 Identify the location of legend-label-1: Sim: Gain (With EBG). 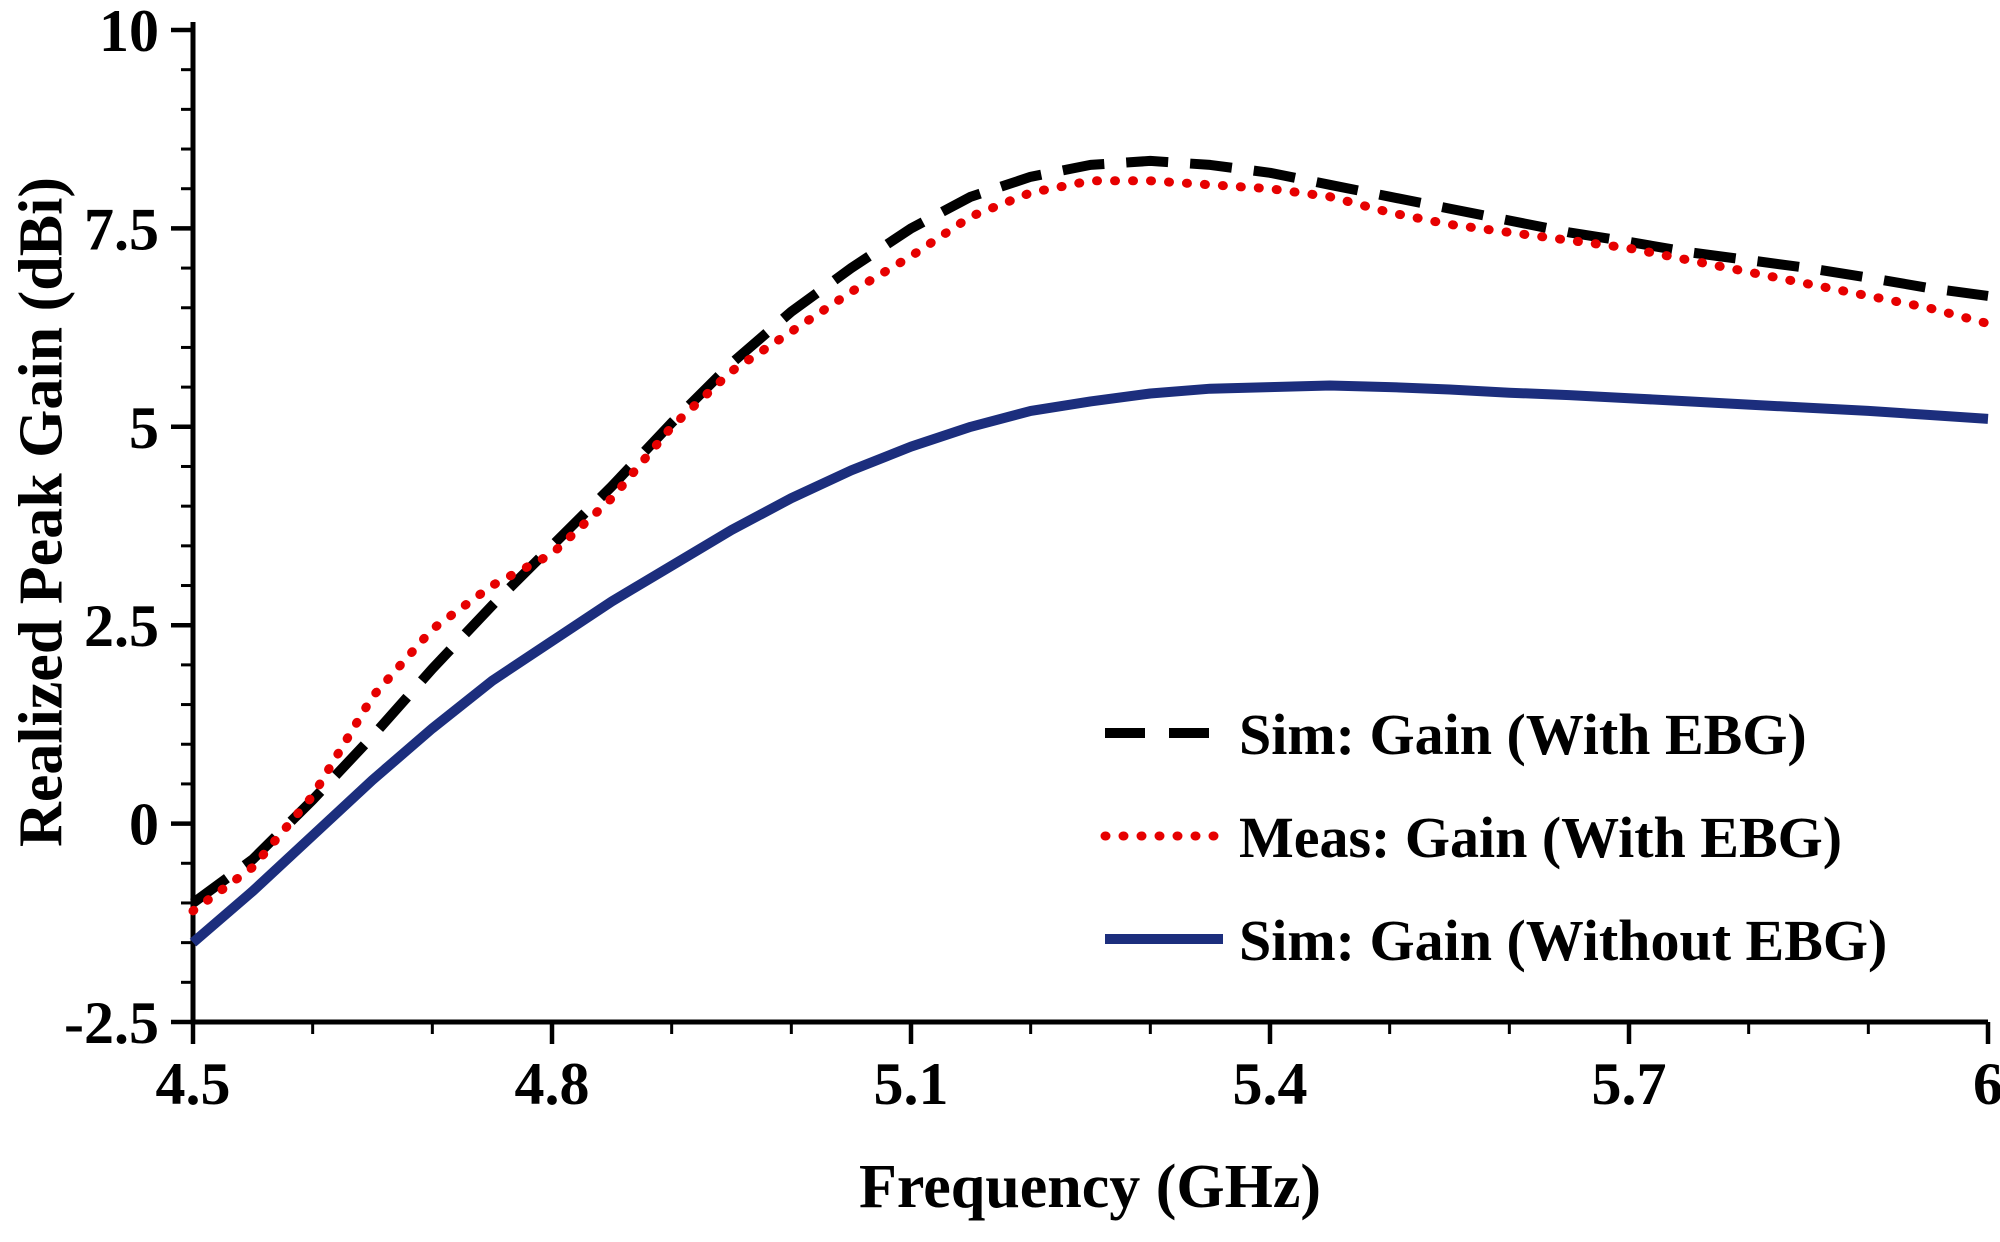
(1523, 734).